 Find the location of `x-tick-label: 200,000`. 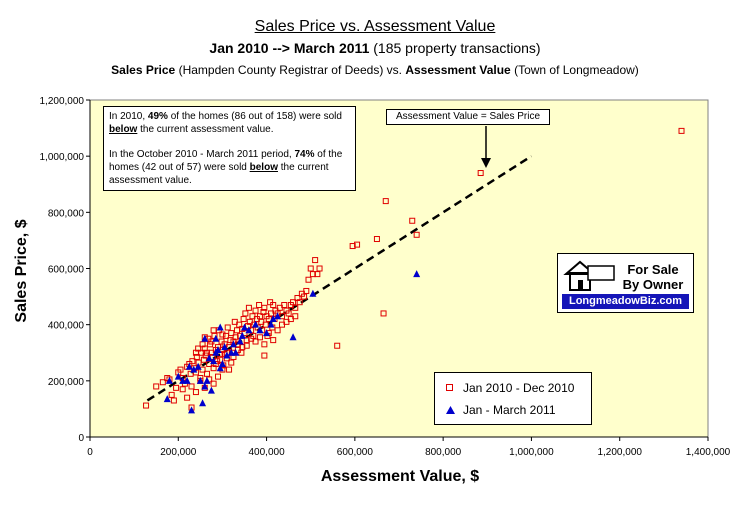

x-tick-label: 200,000 is located at coordinates (178, 452).